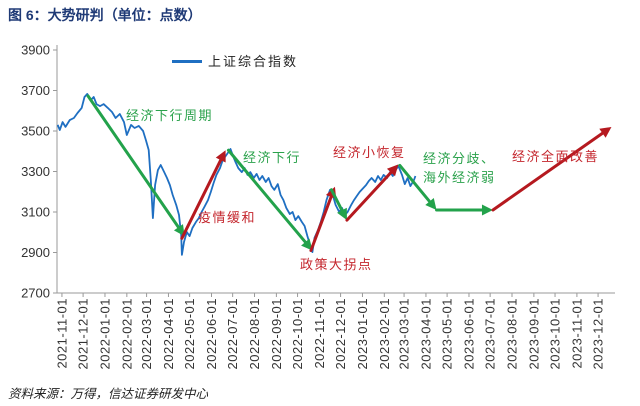 This screenshot has height=406, width=640. What do you see at coordinates (297, 334) in the screenshot?
I see `x-tick-label: 2022-10-01` at bounding box center [297, 334].